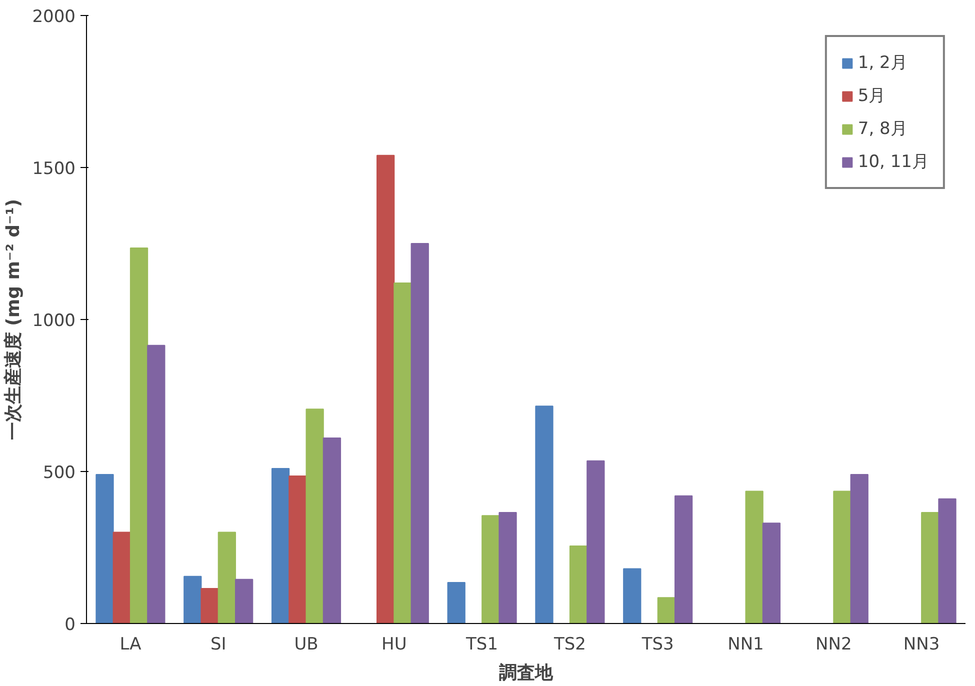 Image resolution: width=975 pixels, height=686 pixels. What do you see at coordinates (893, 162) in the screenshot?
I see `legend-label: 10, 11月` at bounding box center [893, 162].